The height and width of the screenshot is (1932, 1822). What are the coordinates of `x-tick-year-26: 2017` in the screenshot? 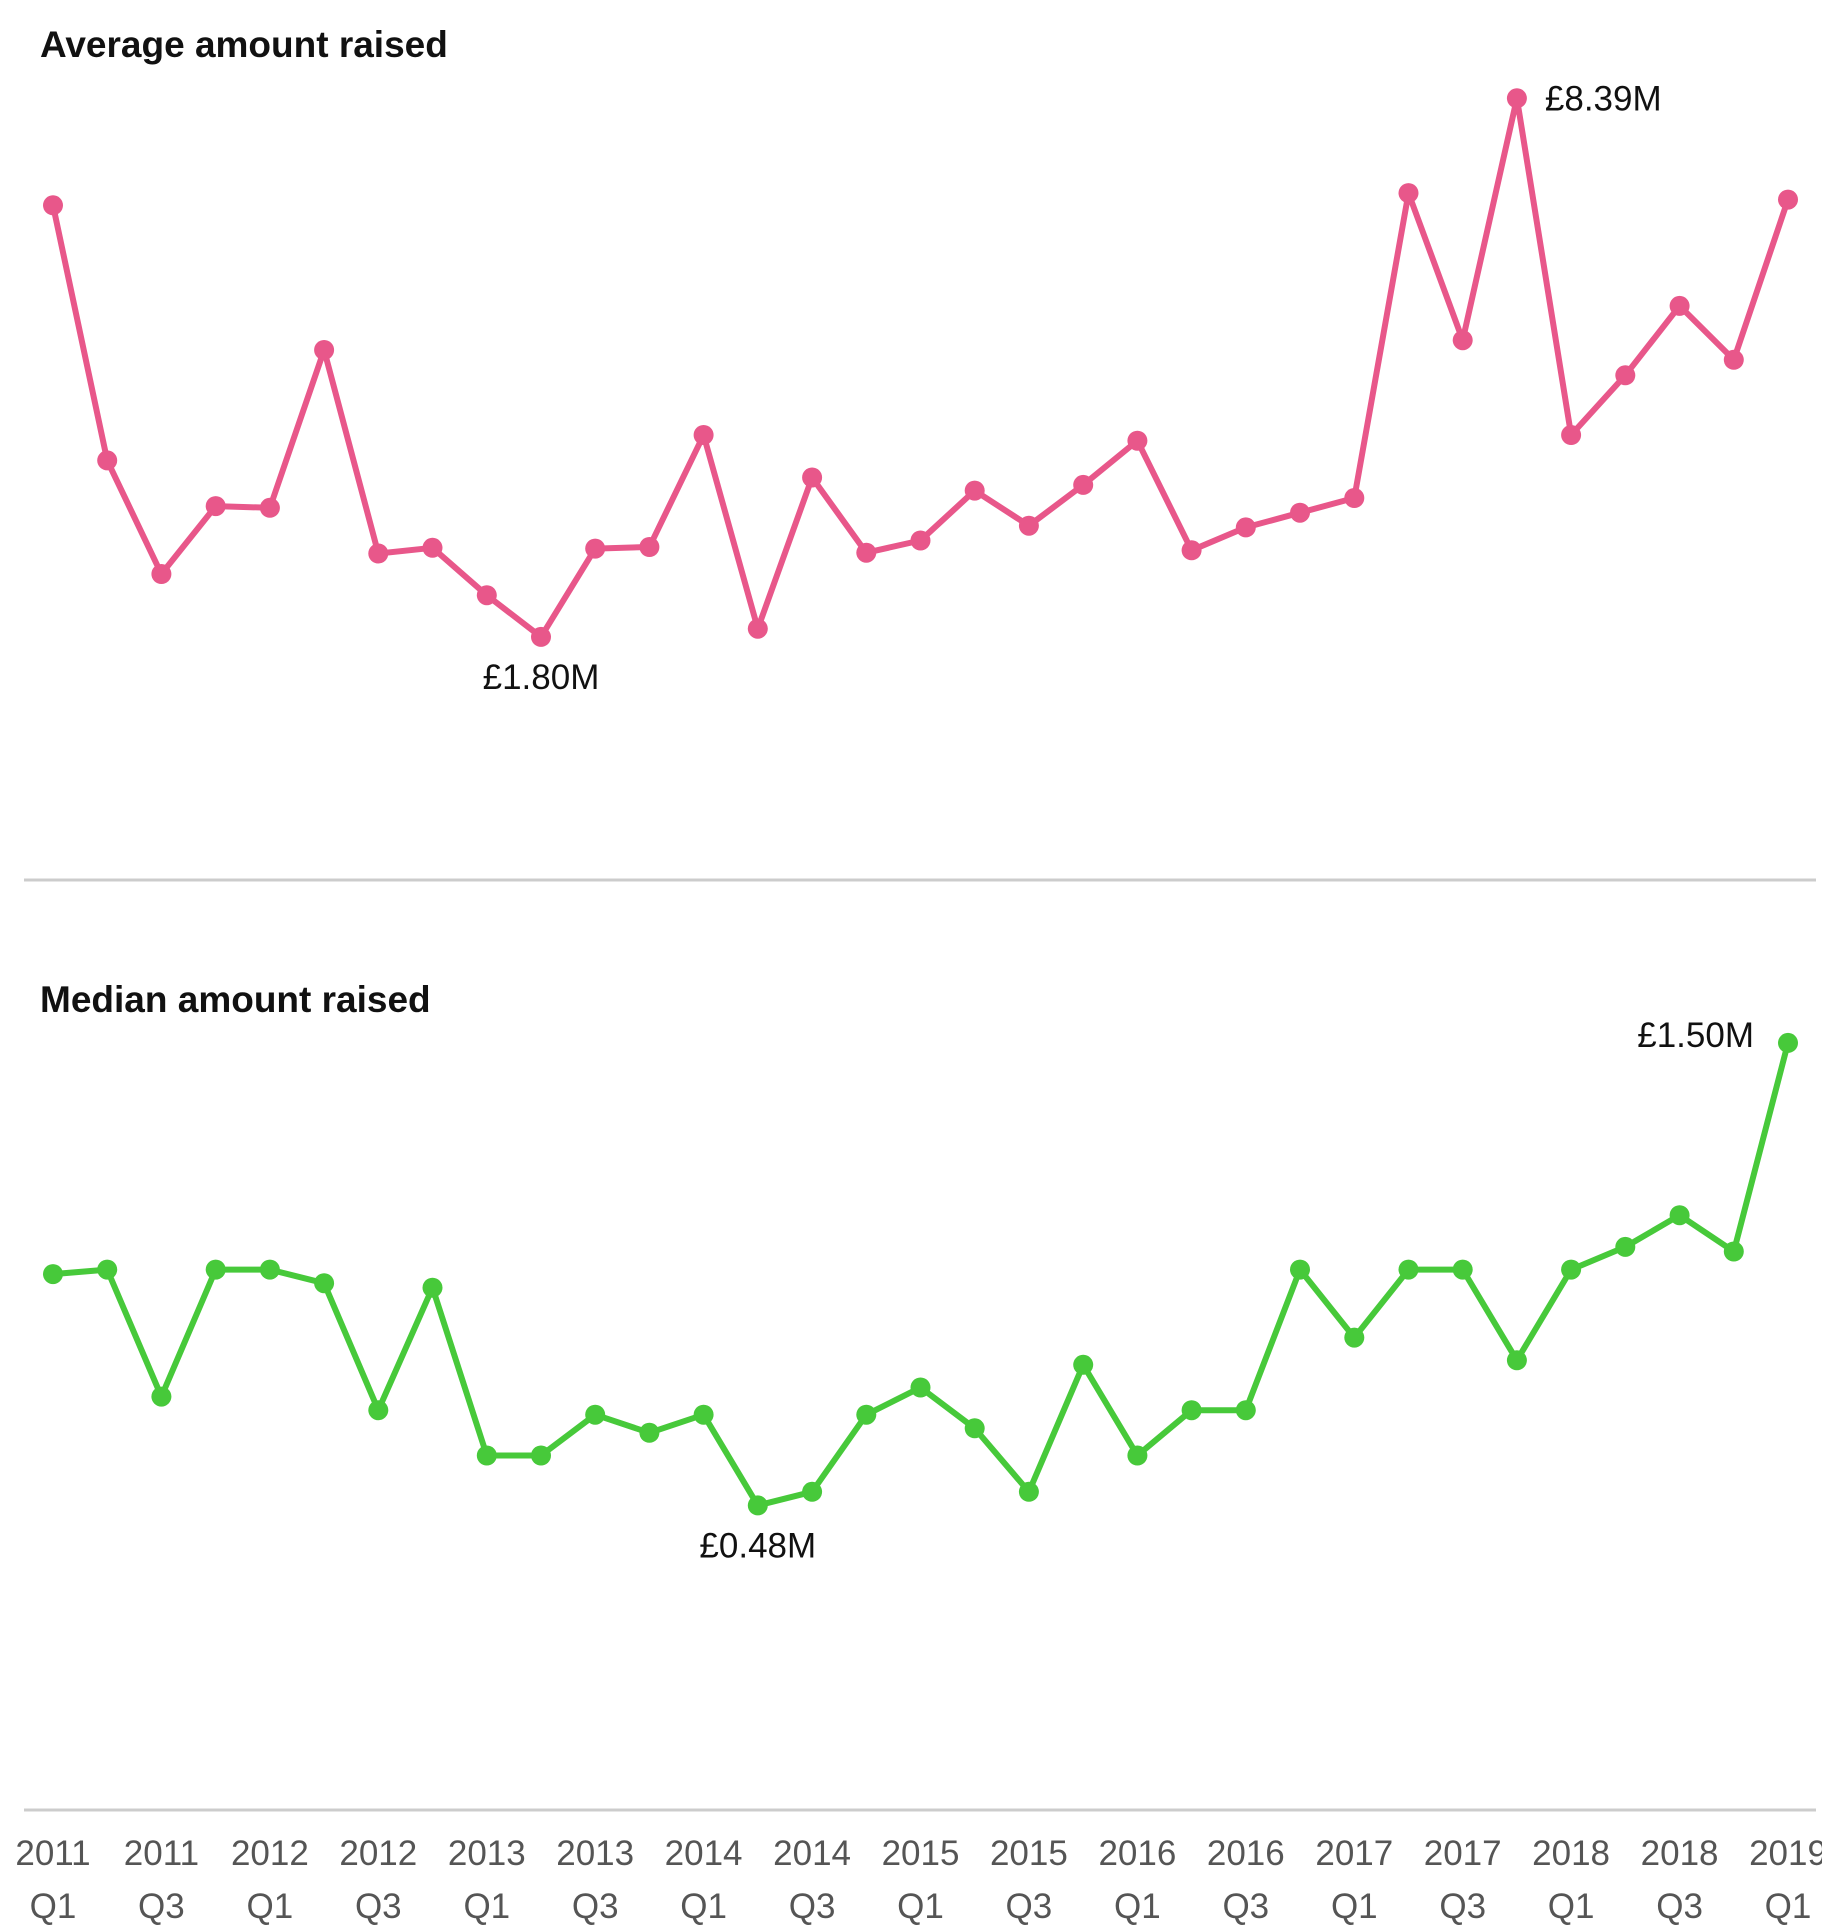 It's located at (1463, 1853).